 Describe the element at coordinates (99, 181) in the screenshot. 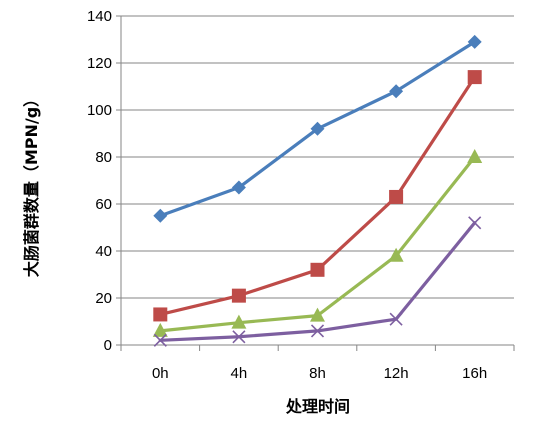

I see `y-tick-labels: 0 20 40 60 80 100 120 140` at that location.